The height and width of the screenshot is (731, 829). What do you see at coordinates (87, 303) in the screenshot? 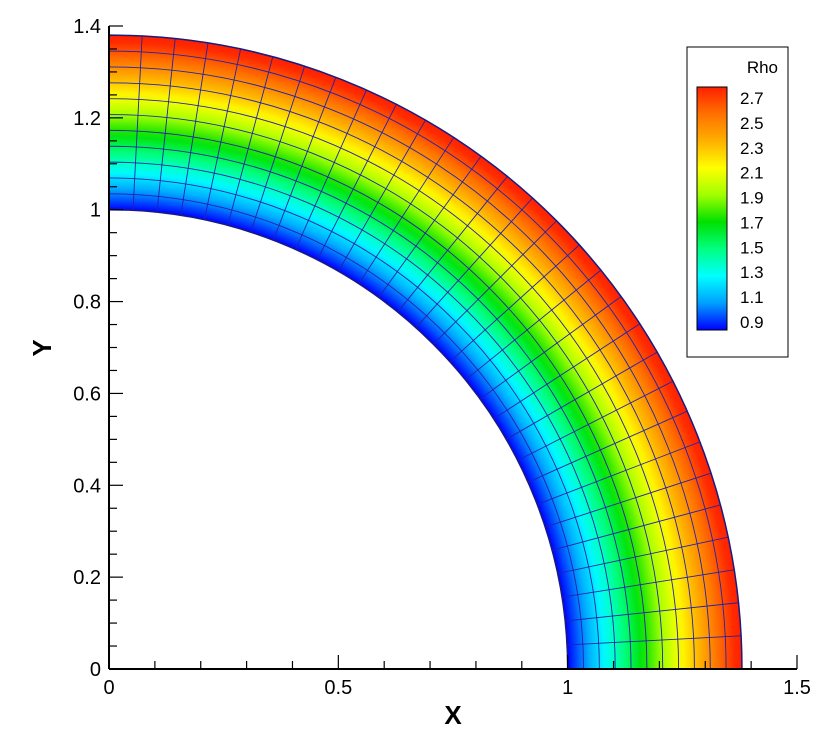
I see `y-tick-label: 0.8` at bounding box center [87, 303].